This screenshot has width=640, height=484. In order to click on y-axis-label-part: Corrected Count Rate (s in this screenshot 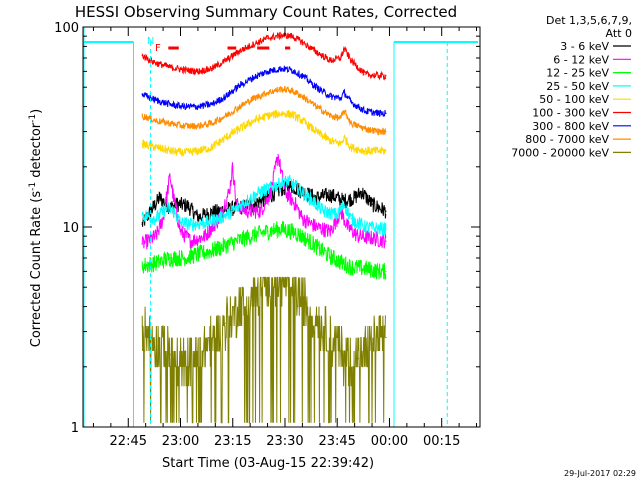, I will do `click(36, 269)`.